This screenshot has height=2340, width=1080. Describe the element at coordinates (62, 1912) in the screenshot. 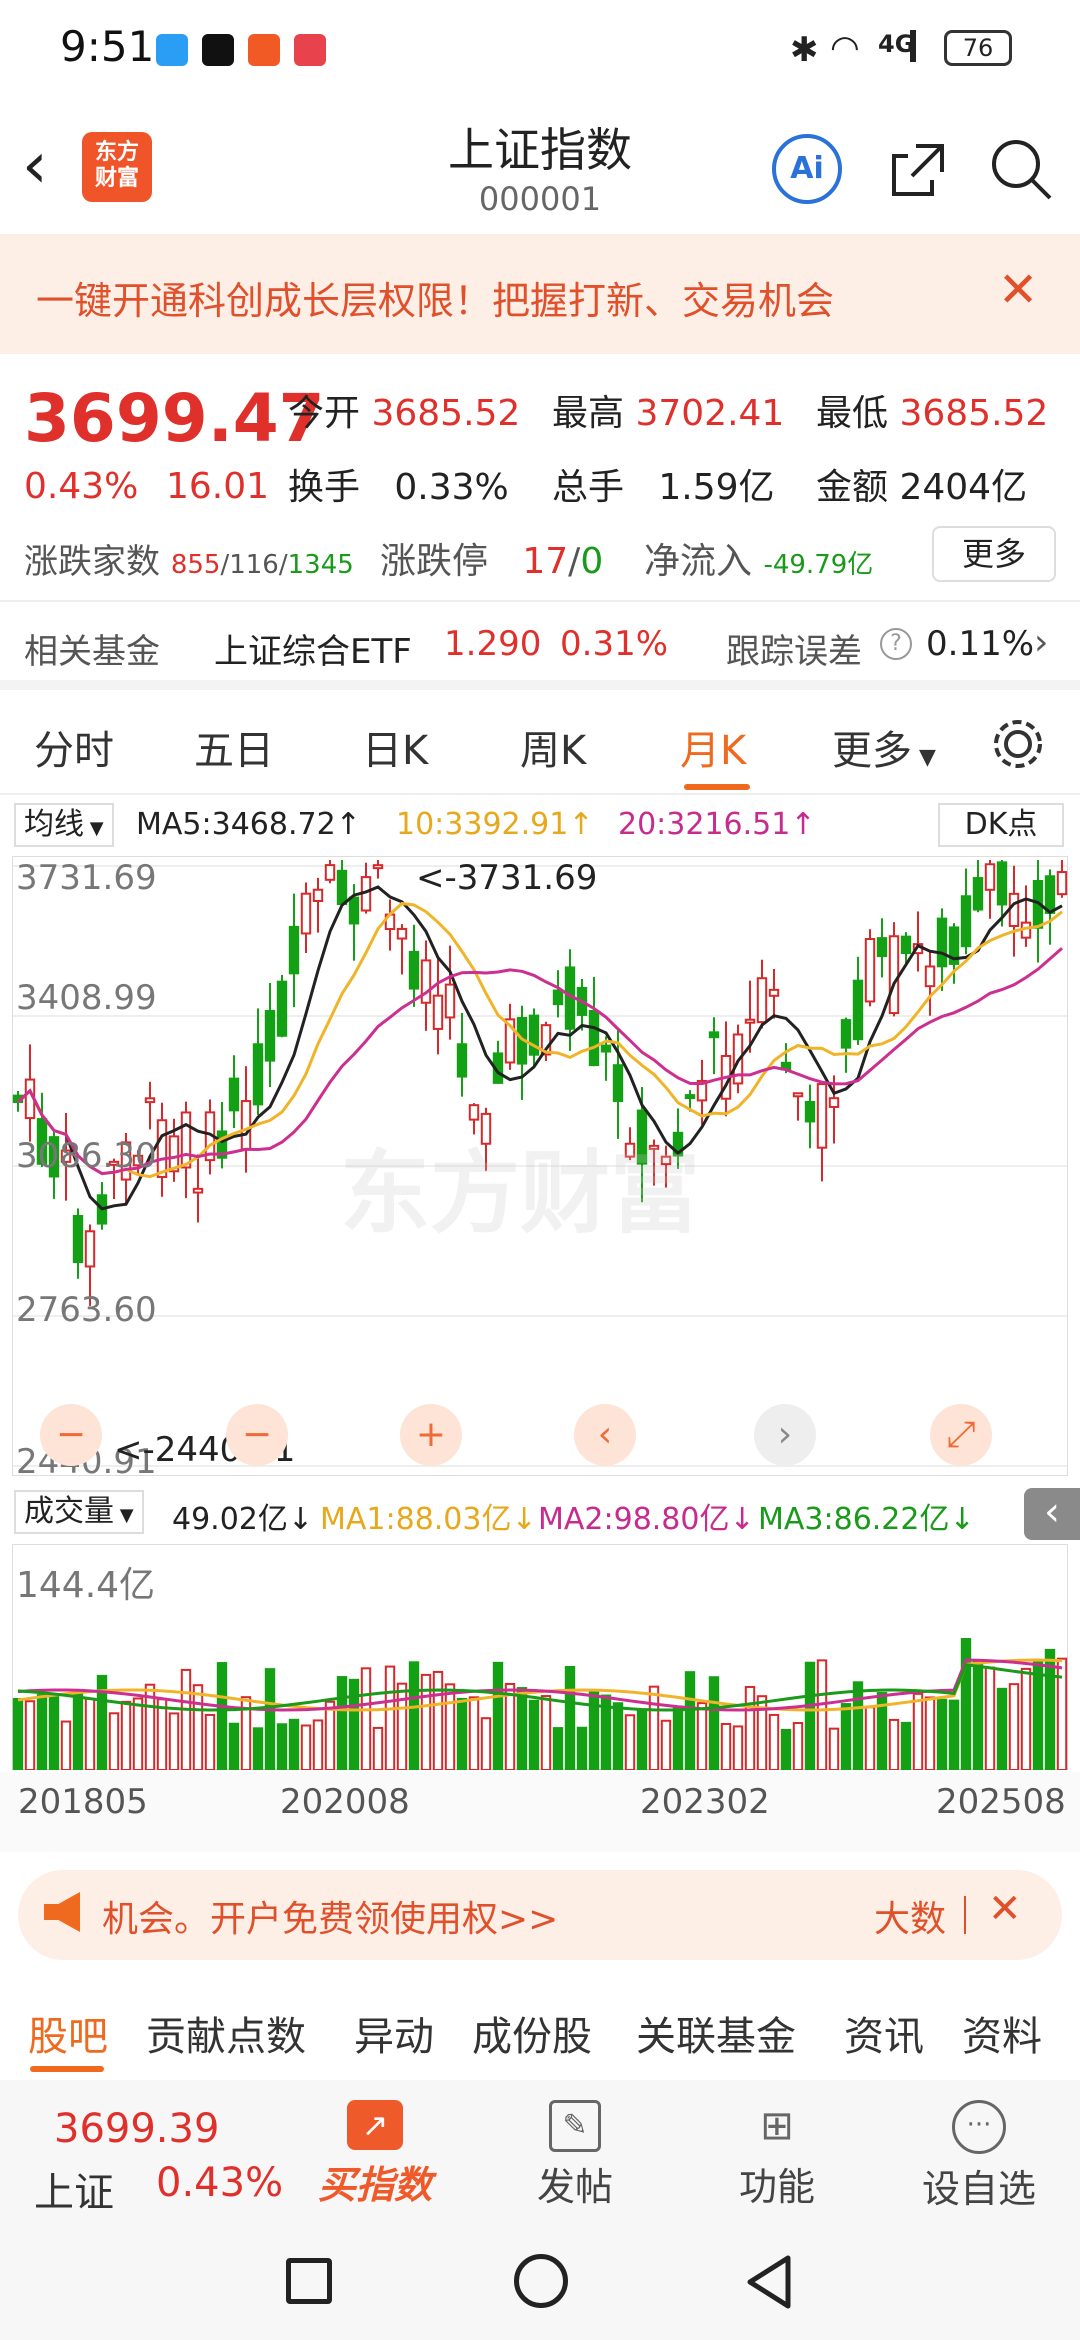

I see `megaphone-icon` at that location.